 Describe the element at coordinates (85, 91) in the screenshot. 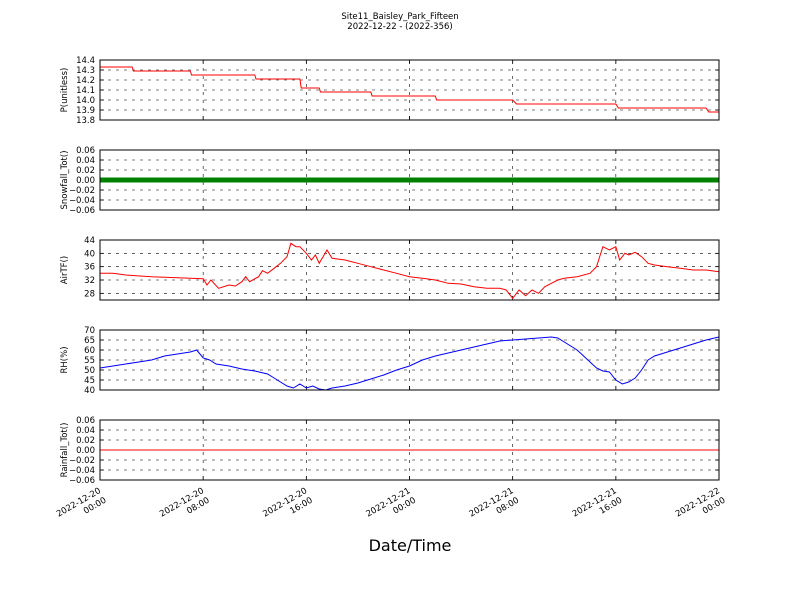

I see `y-tick-label: 14.1` at that location.